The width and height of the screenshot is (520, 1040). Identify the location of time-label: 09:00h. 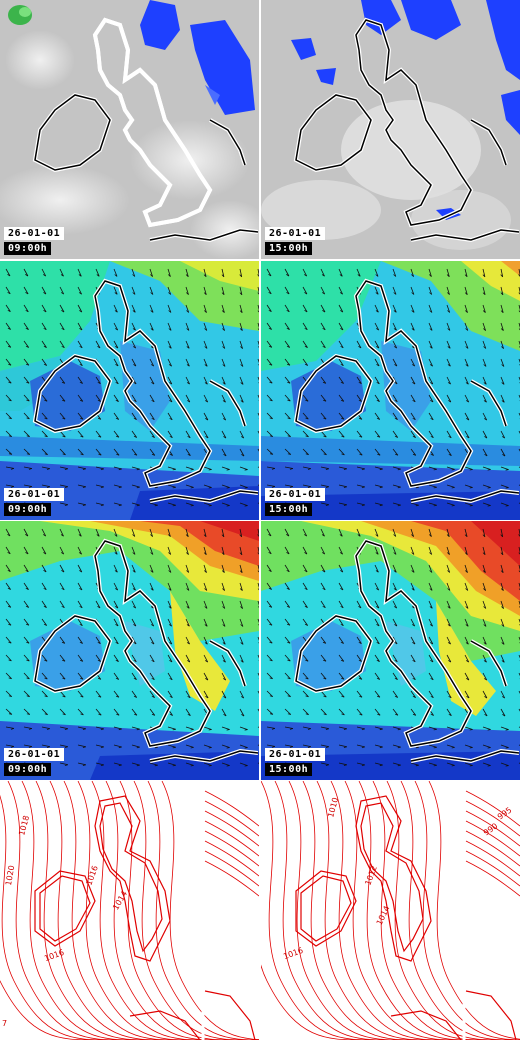
(28, 769).